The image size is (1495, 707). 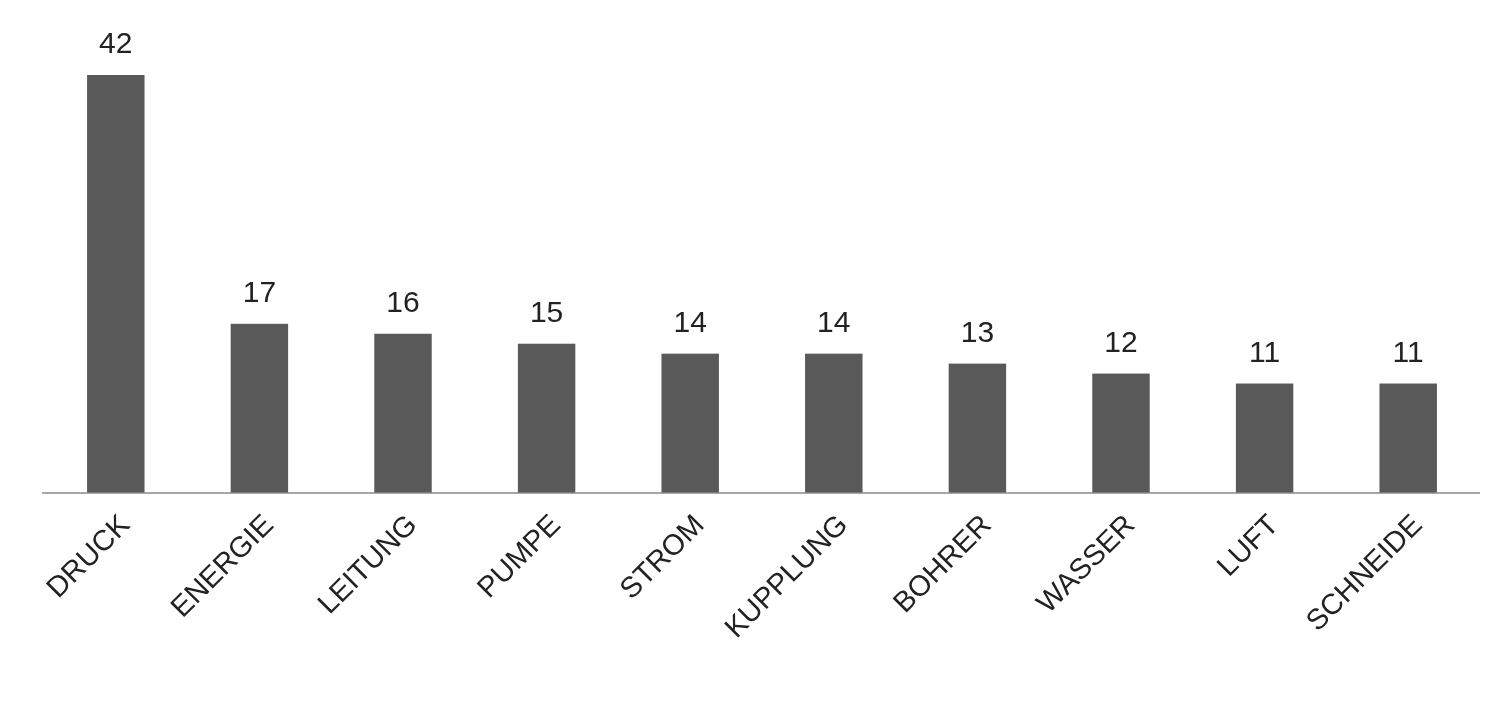 I want to click on data-label: 42, so click(x=116, y=42).